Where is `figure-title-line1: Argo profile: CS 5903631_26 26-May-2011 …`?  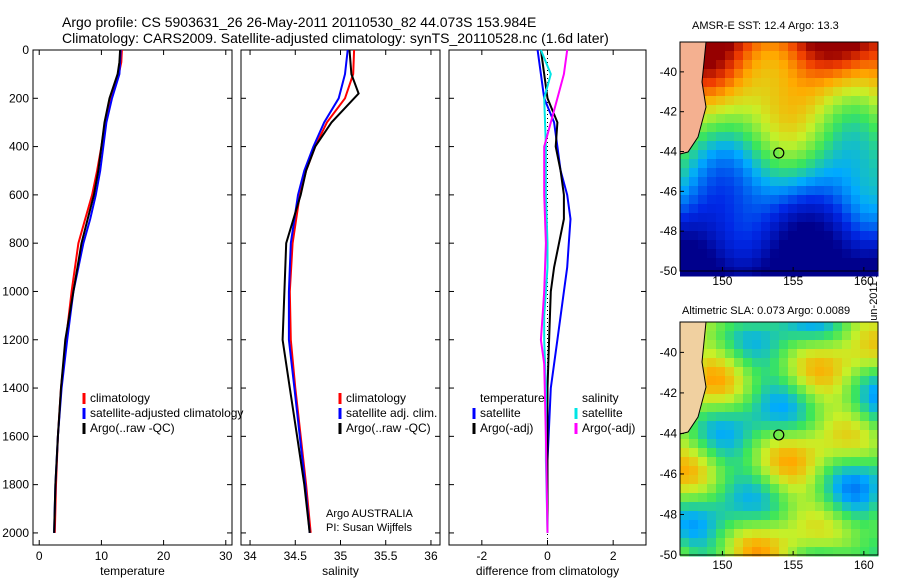 figure-title-line1: Argo profile: CS 5903631_26 26-May-2011 … is located at coordinates (299, 22).